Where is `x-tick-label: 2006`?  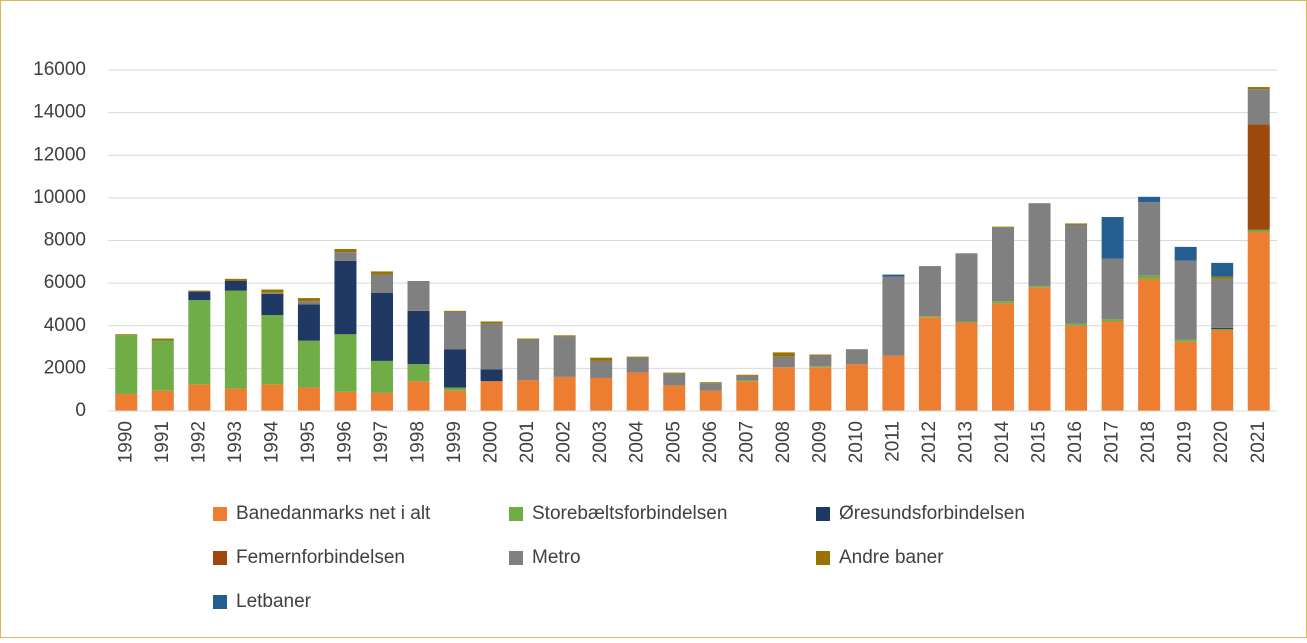 x-tick-label: 2006 is located at coordinates (710, 442).